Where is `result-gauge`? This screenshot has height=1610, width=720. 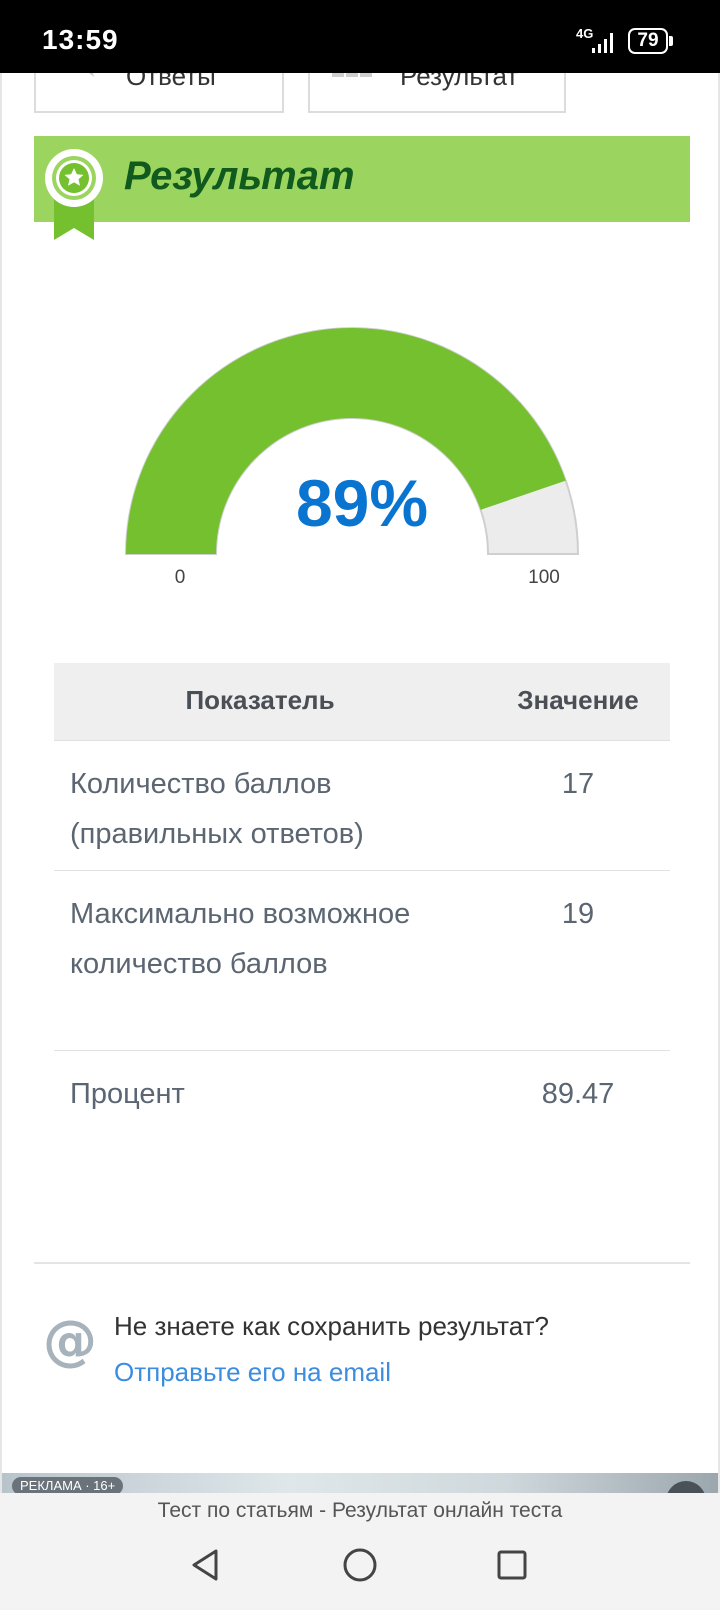 result-gauge is located at coordinates (352, 441).